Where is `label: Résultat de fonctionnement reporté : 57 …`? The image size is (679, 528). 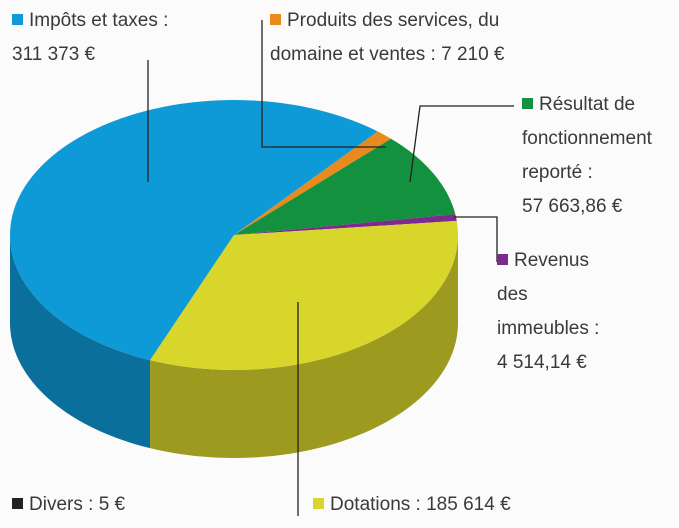 label: Résultat de fonctionnement reporté : 57 … is located at coordinates (599, 156).